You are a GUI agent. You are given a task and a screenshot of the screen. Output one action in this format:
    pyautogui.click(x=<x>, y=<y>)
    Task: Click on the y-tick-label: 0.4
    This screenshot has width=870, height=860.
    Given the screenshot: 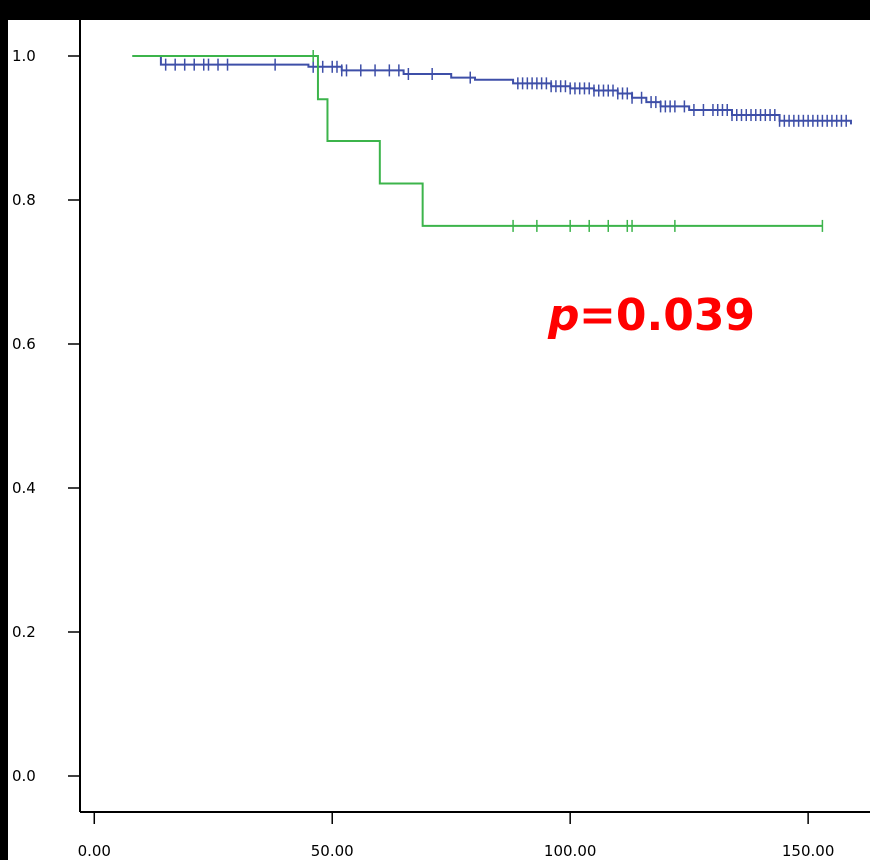 What is the action you would take?
    pyautogui.click(x=24, y=488)
    